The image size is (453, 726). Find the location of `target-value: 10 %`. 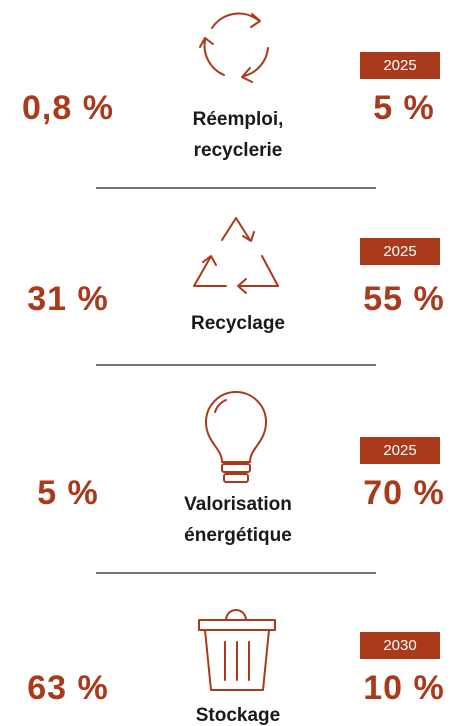

target-value: 10 % is located at coordinates (404, 688).